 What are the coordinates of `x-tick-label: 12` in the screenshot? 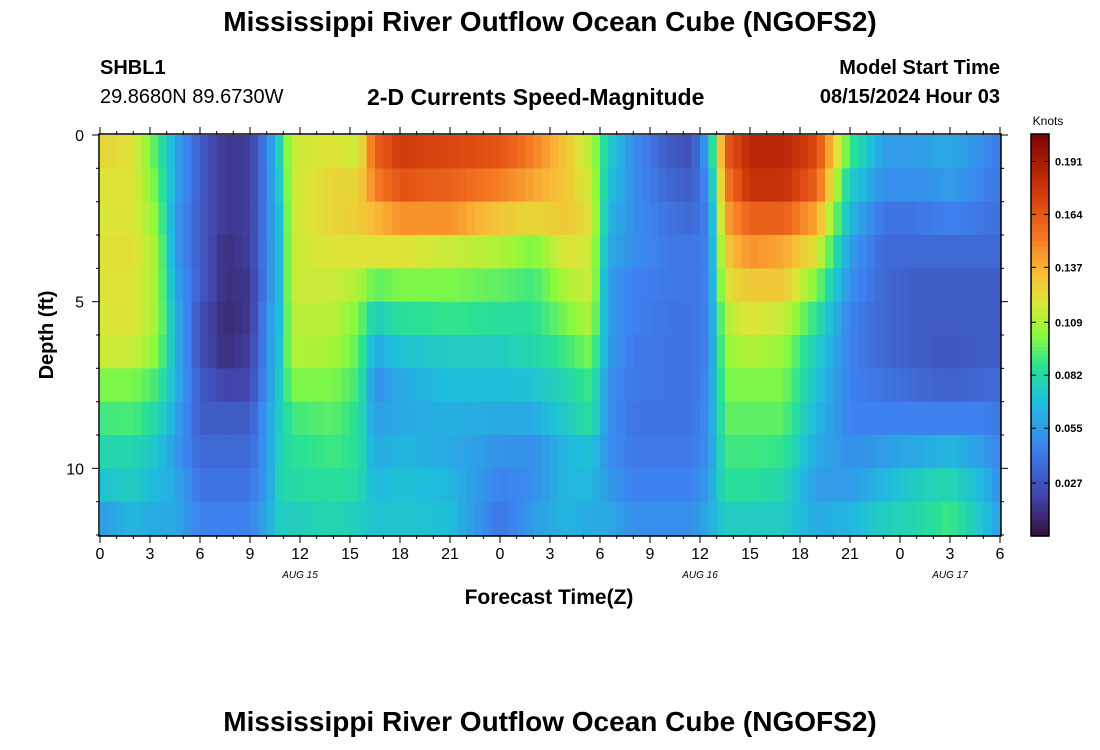 It's located at (300, 554).